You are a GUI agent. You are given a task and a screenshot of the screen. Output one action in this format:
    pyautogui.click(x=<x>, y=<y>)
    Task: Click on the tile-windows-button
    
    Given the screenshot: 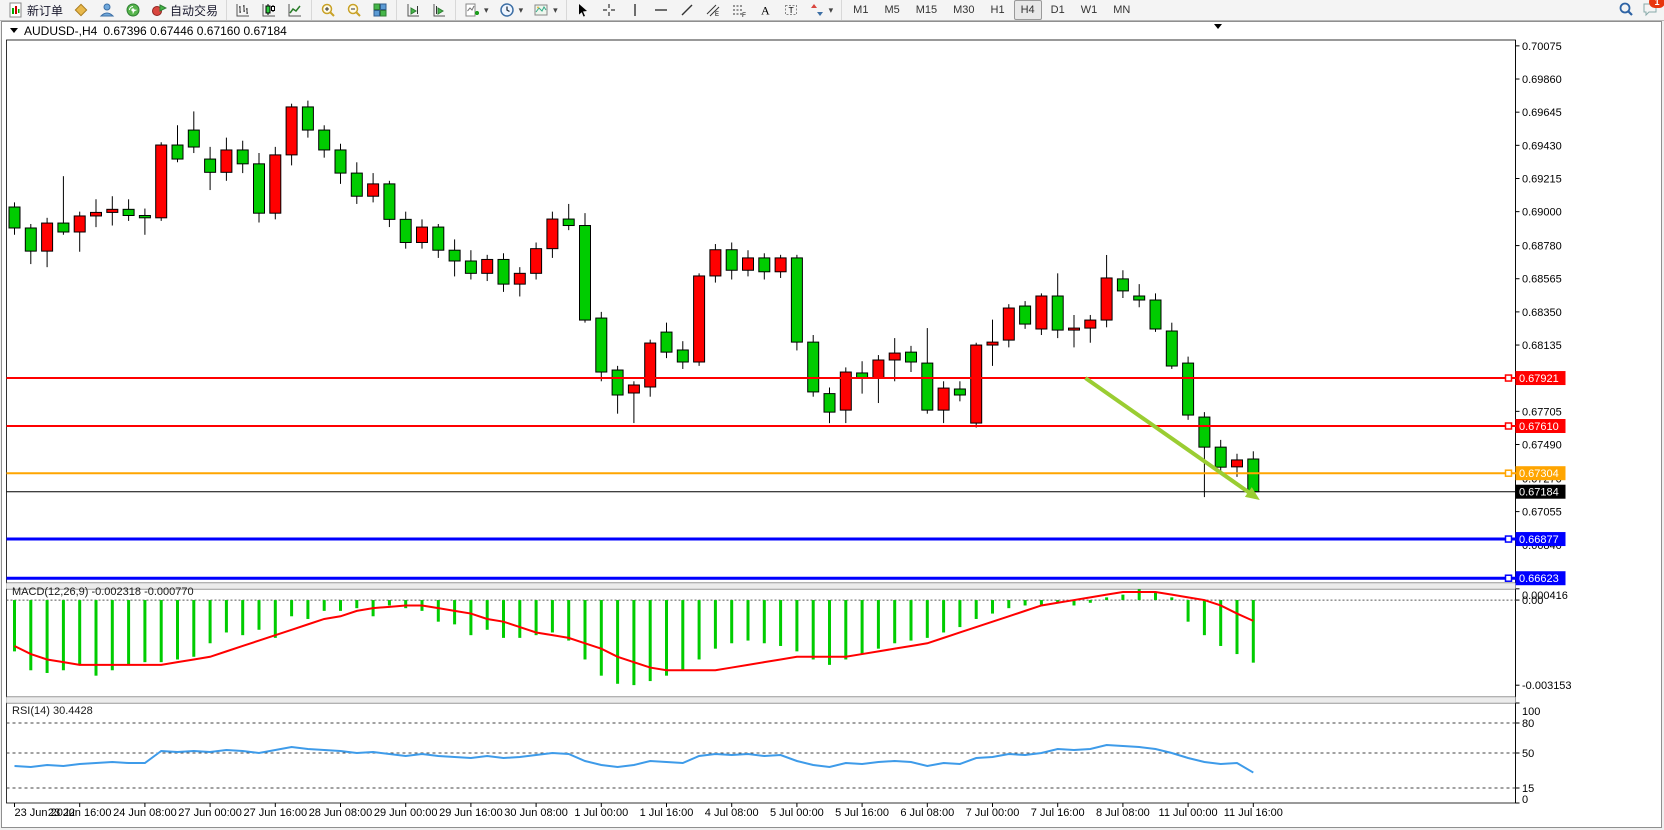 What is the action you would take?
    pyautogui.click(x=380, y=10)
    